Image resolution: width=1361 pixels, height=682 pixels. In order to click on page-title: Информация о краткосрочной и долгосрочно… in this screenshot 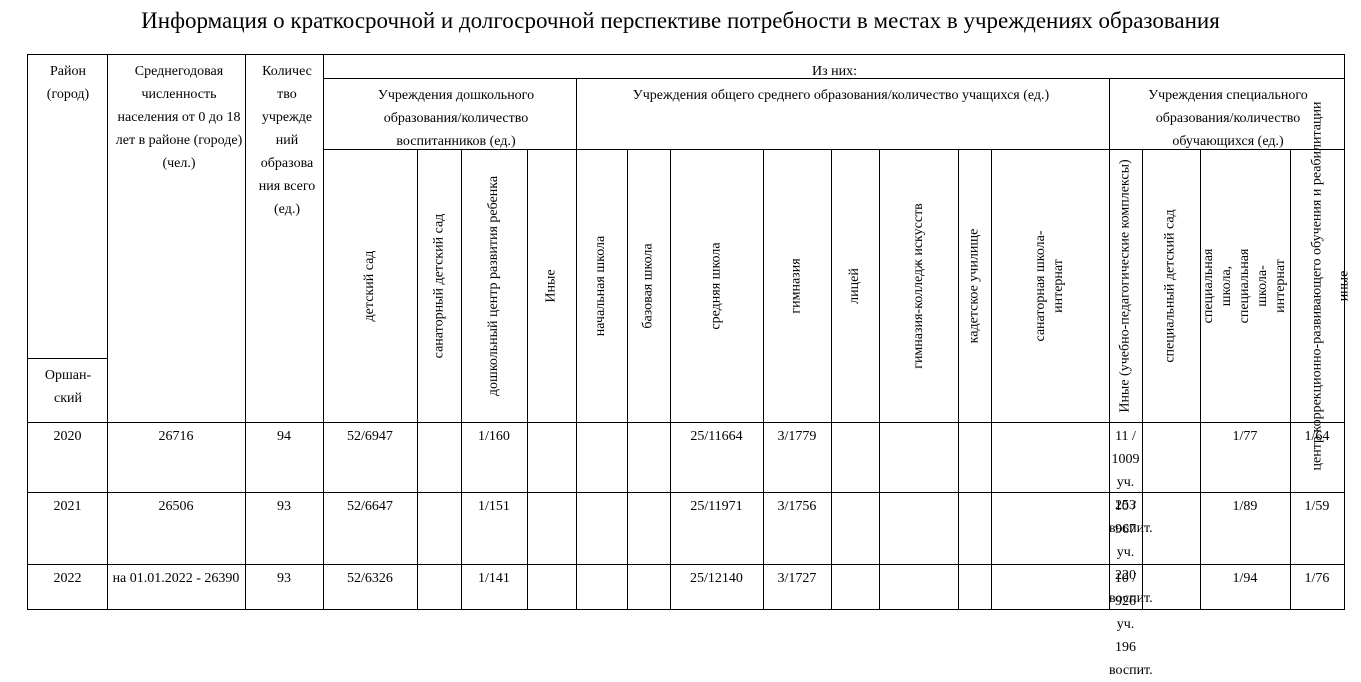, I will do `click(680, 20)`.